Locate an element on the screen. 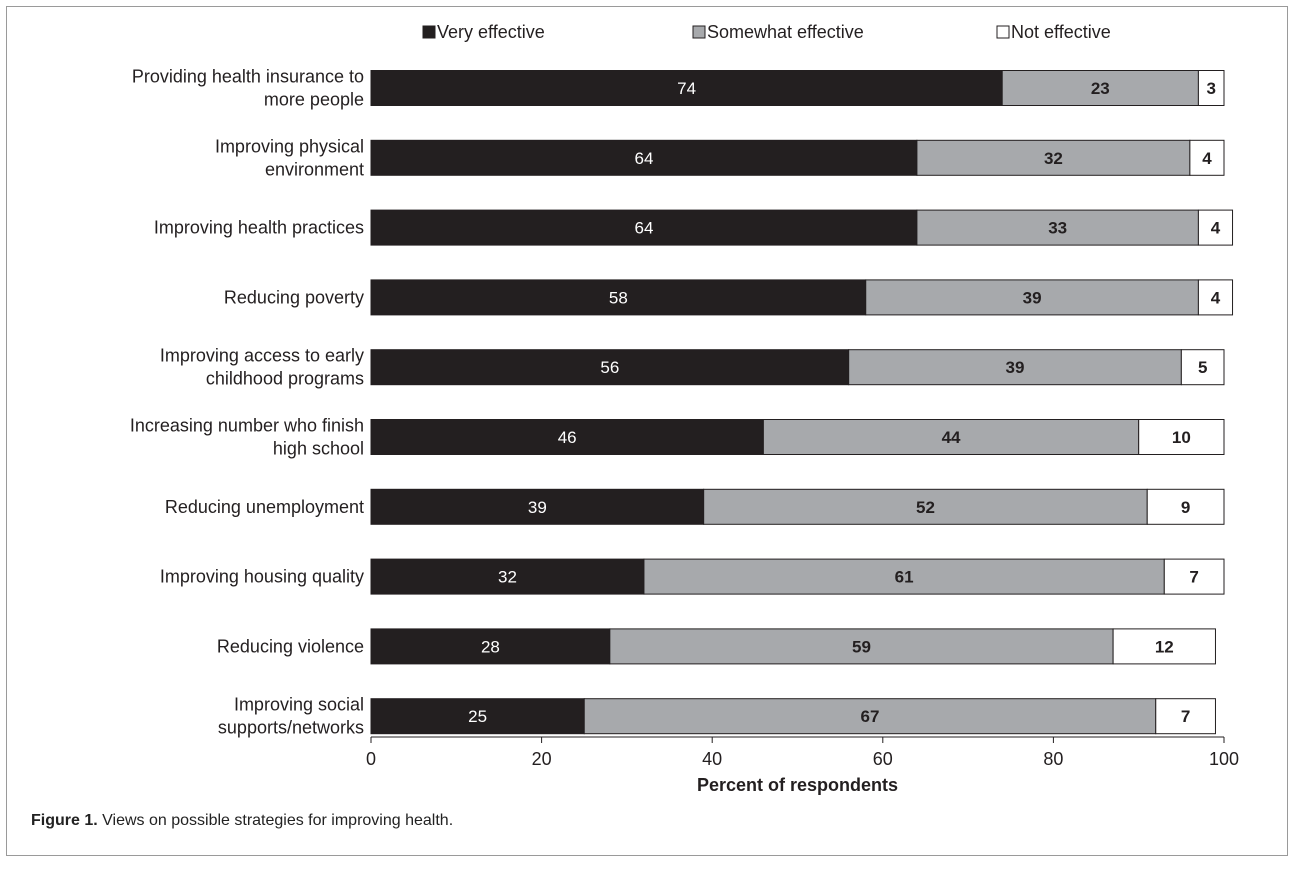 This screenshot has height=872, width=1296. data-label-somewhat-effective-8: 61 is located at coordinates (904, 577).